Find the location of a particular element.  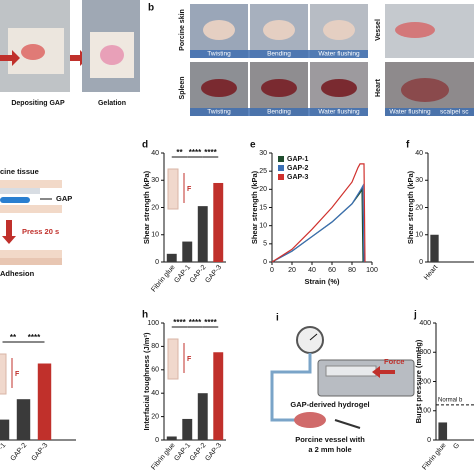

y-tick-label: 25 is located at coordinates (263, 171).